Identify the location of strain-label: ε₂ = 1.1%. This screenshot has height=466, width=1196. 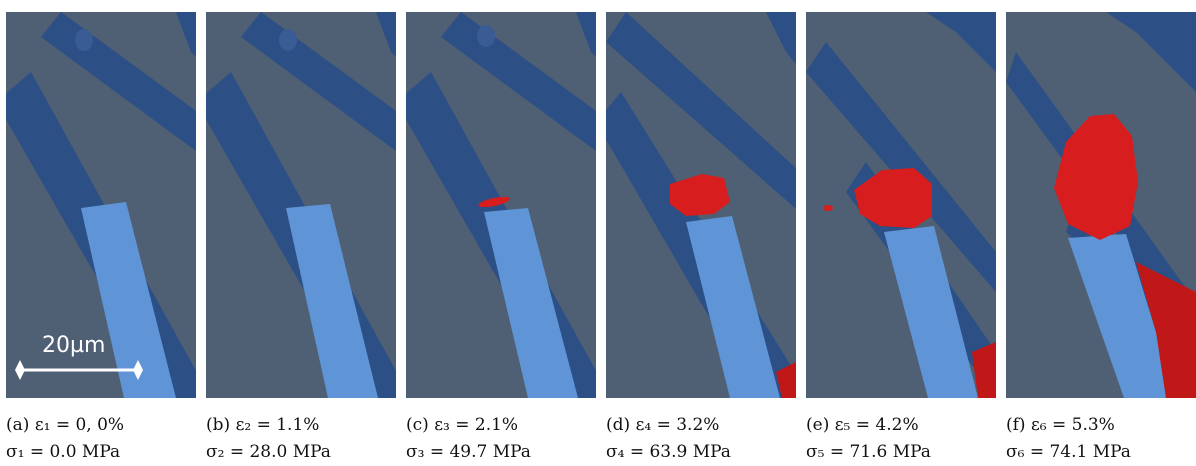
(277, 425).